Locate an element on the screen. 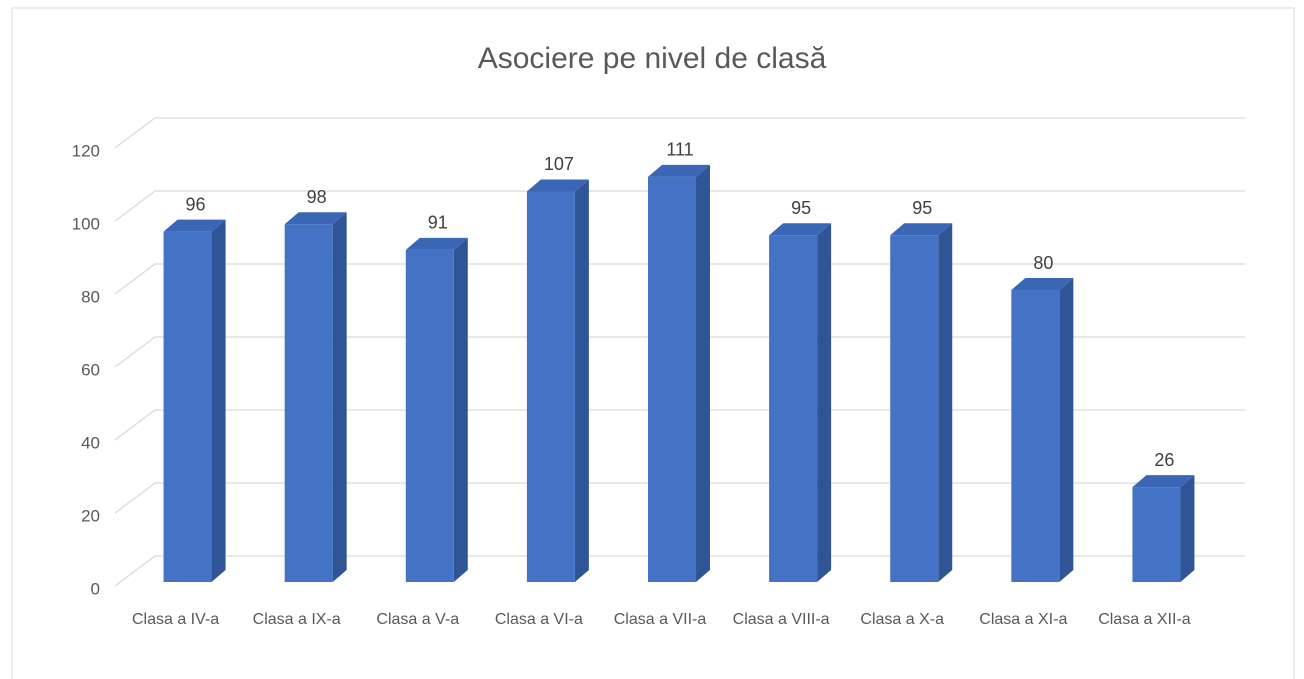  x-tick-label: Clasa a VII-a is located at coordinates (660, 619).